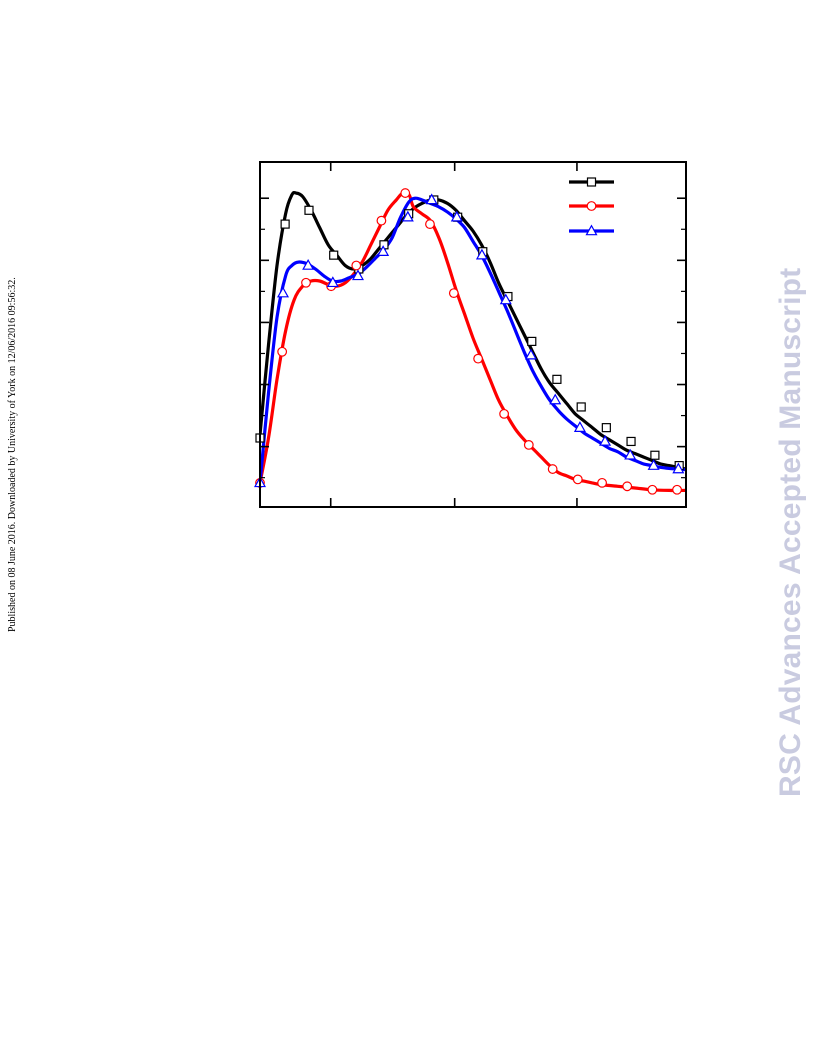 The width and height of the screenshot is (816, 1056). I want to click on legend-marker-square, so click(591, 182).